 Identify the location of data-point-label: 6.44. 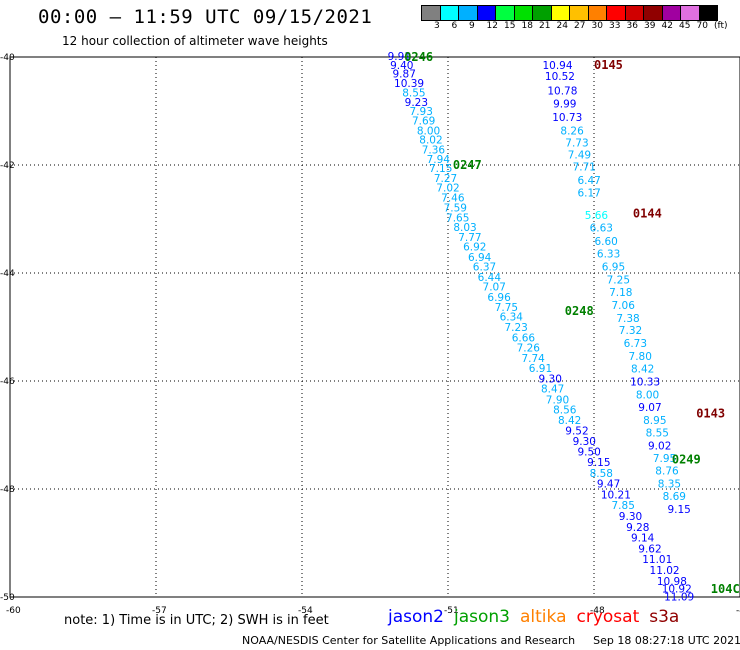
(490, 278).